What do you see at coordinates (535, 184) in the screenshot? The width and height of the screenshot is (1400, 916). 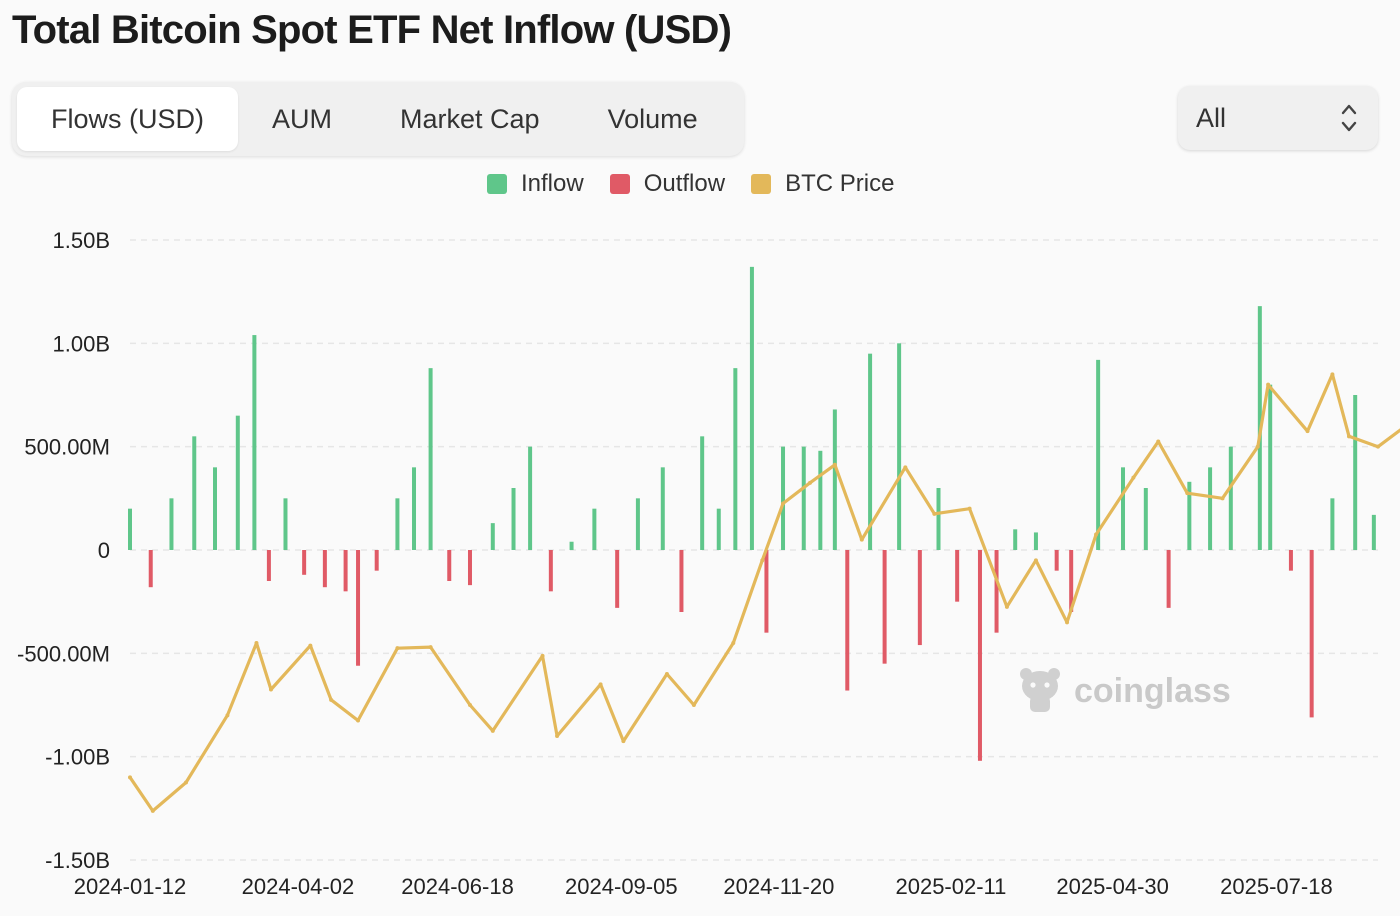 I see `legend-item-inflow: Inflow` at bounding box center [535, 184].